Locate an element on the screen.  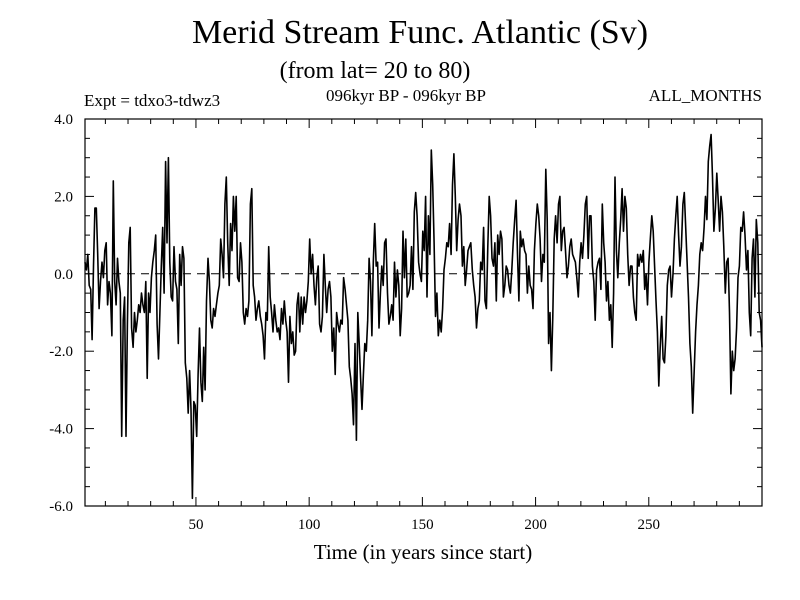
x-tick-label: 150 is located at coordinates (422, 525).